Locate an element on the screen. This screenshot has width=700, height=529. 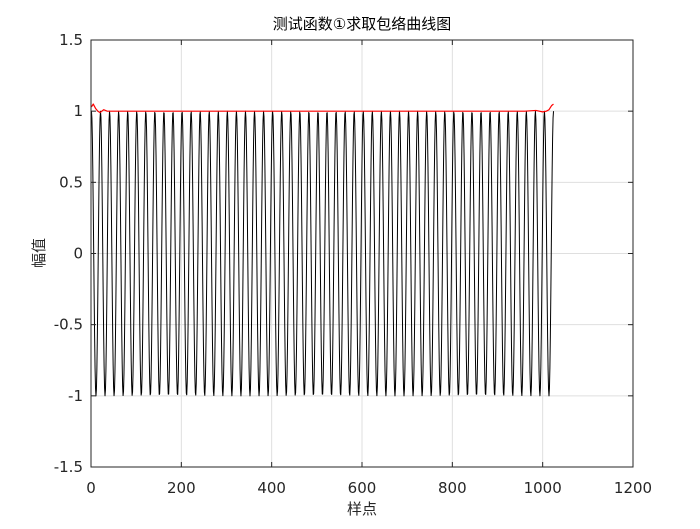
x-tick-label: 600 is located at coordinates (362, 488).